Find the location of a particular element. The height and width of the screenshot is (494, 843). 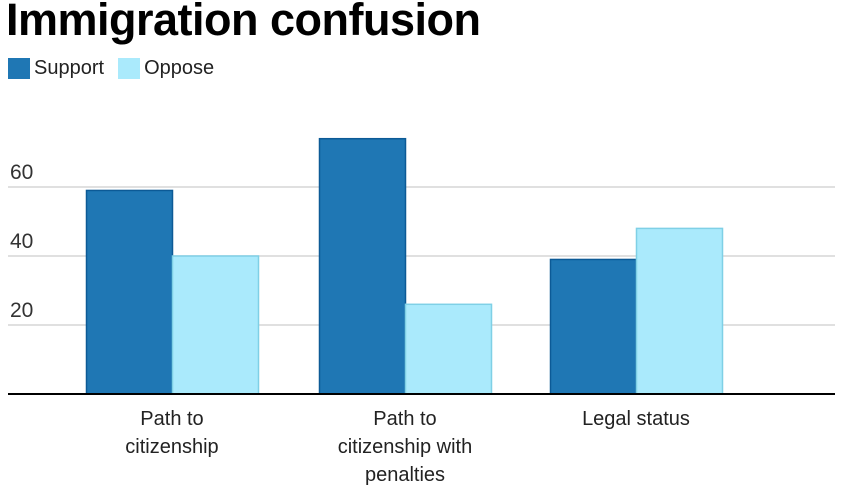

x-tick-label: Legal status is located at coordinates (636, 419).